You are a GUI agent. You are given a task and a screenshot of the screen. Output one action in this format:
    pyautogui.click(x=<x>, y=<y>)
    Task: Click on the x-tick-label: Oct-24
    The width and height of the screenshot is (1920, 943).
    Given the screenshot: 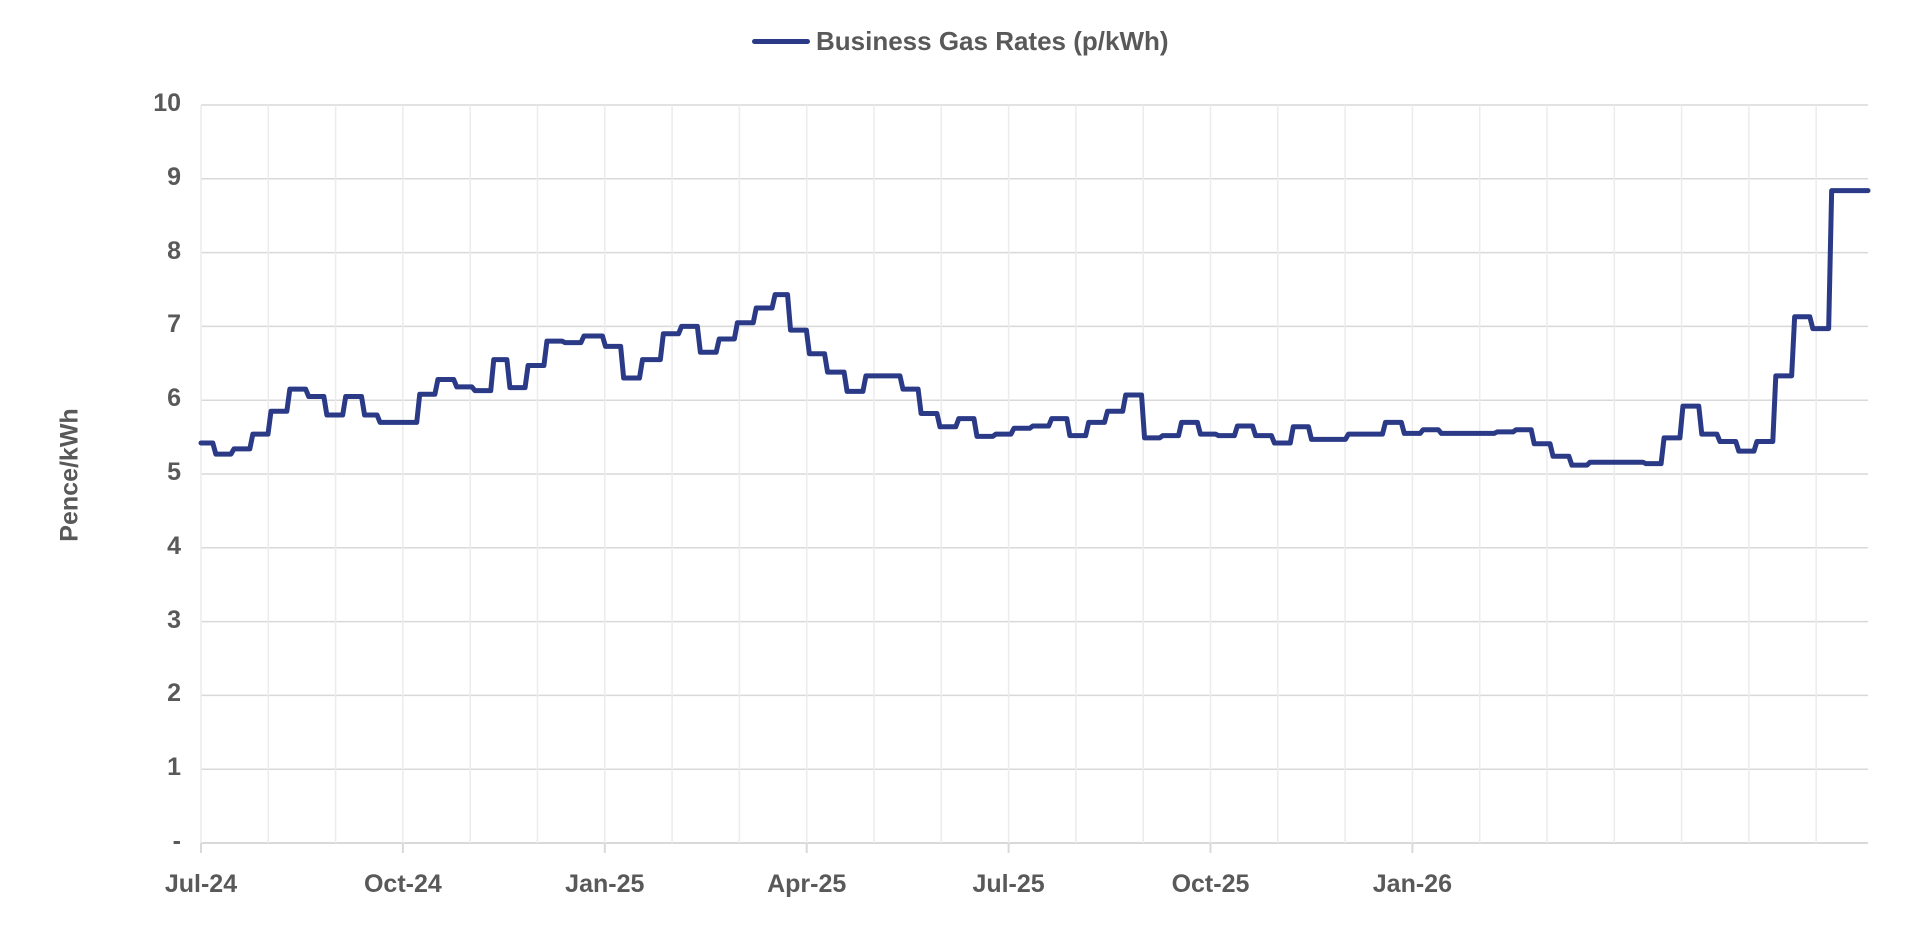 What is the action you would take?
    pyautogui.click(x=402, y=884)
    